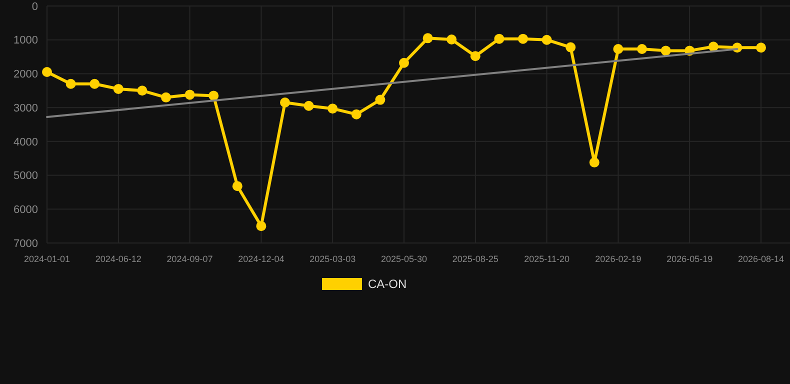  Describe the element at coordinates (547, 259) in the screenshot. I see `x-tick-label: 2025-11-20` at that location.